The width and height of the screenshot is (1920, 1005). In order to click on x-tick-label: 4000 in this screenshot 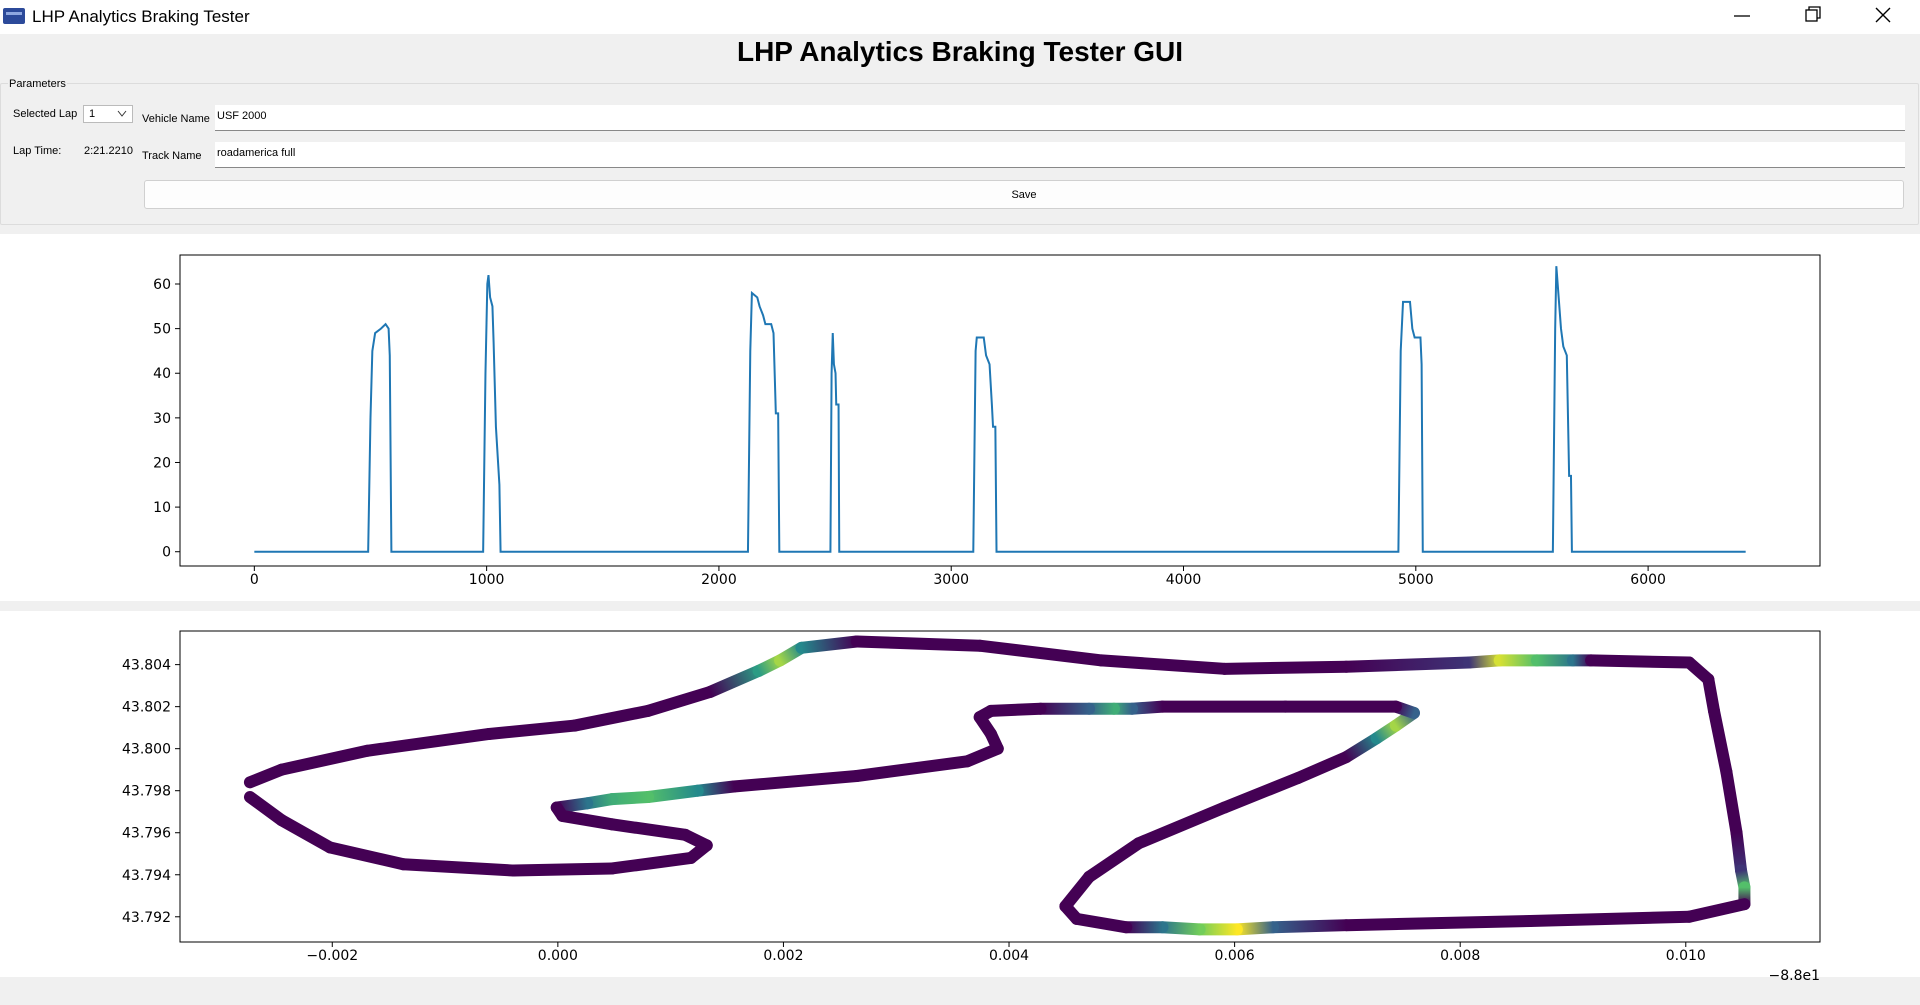, I will do `click(1184, 580)`.